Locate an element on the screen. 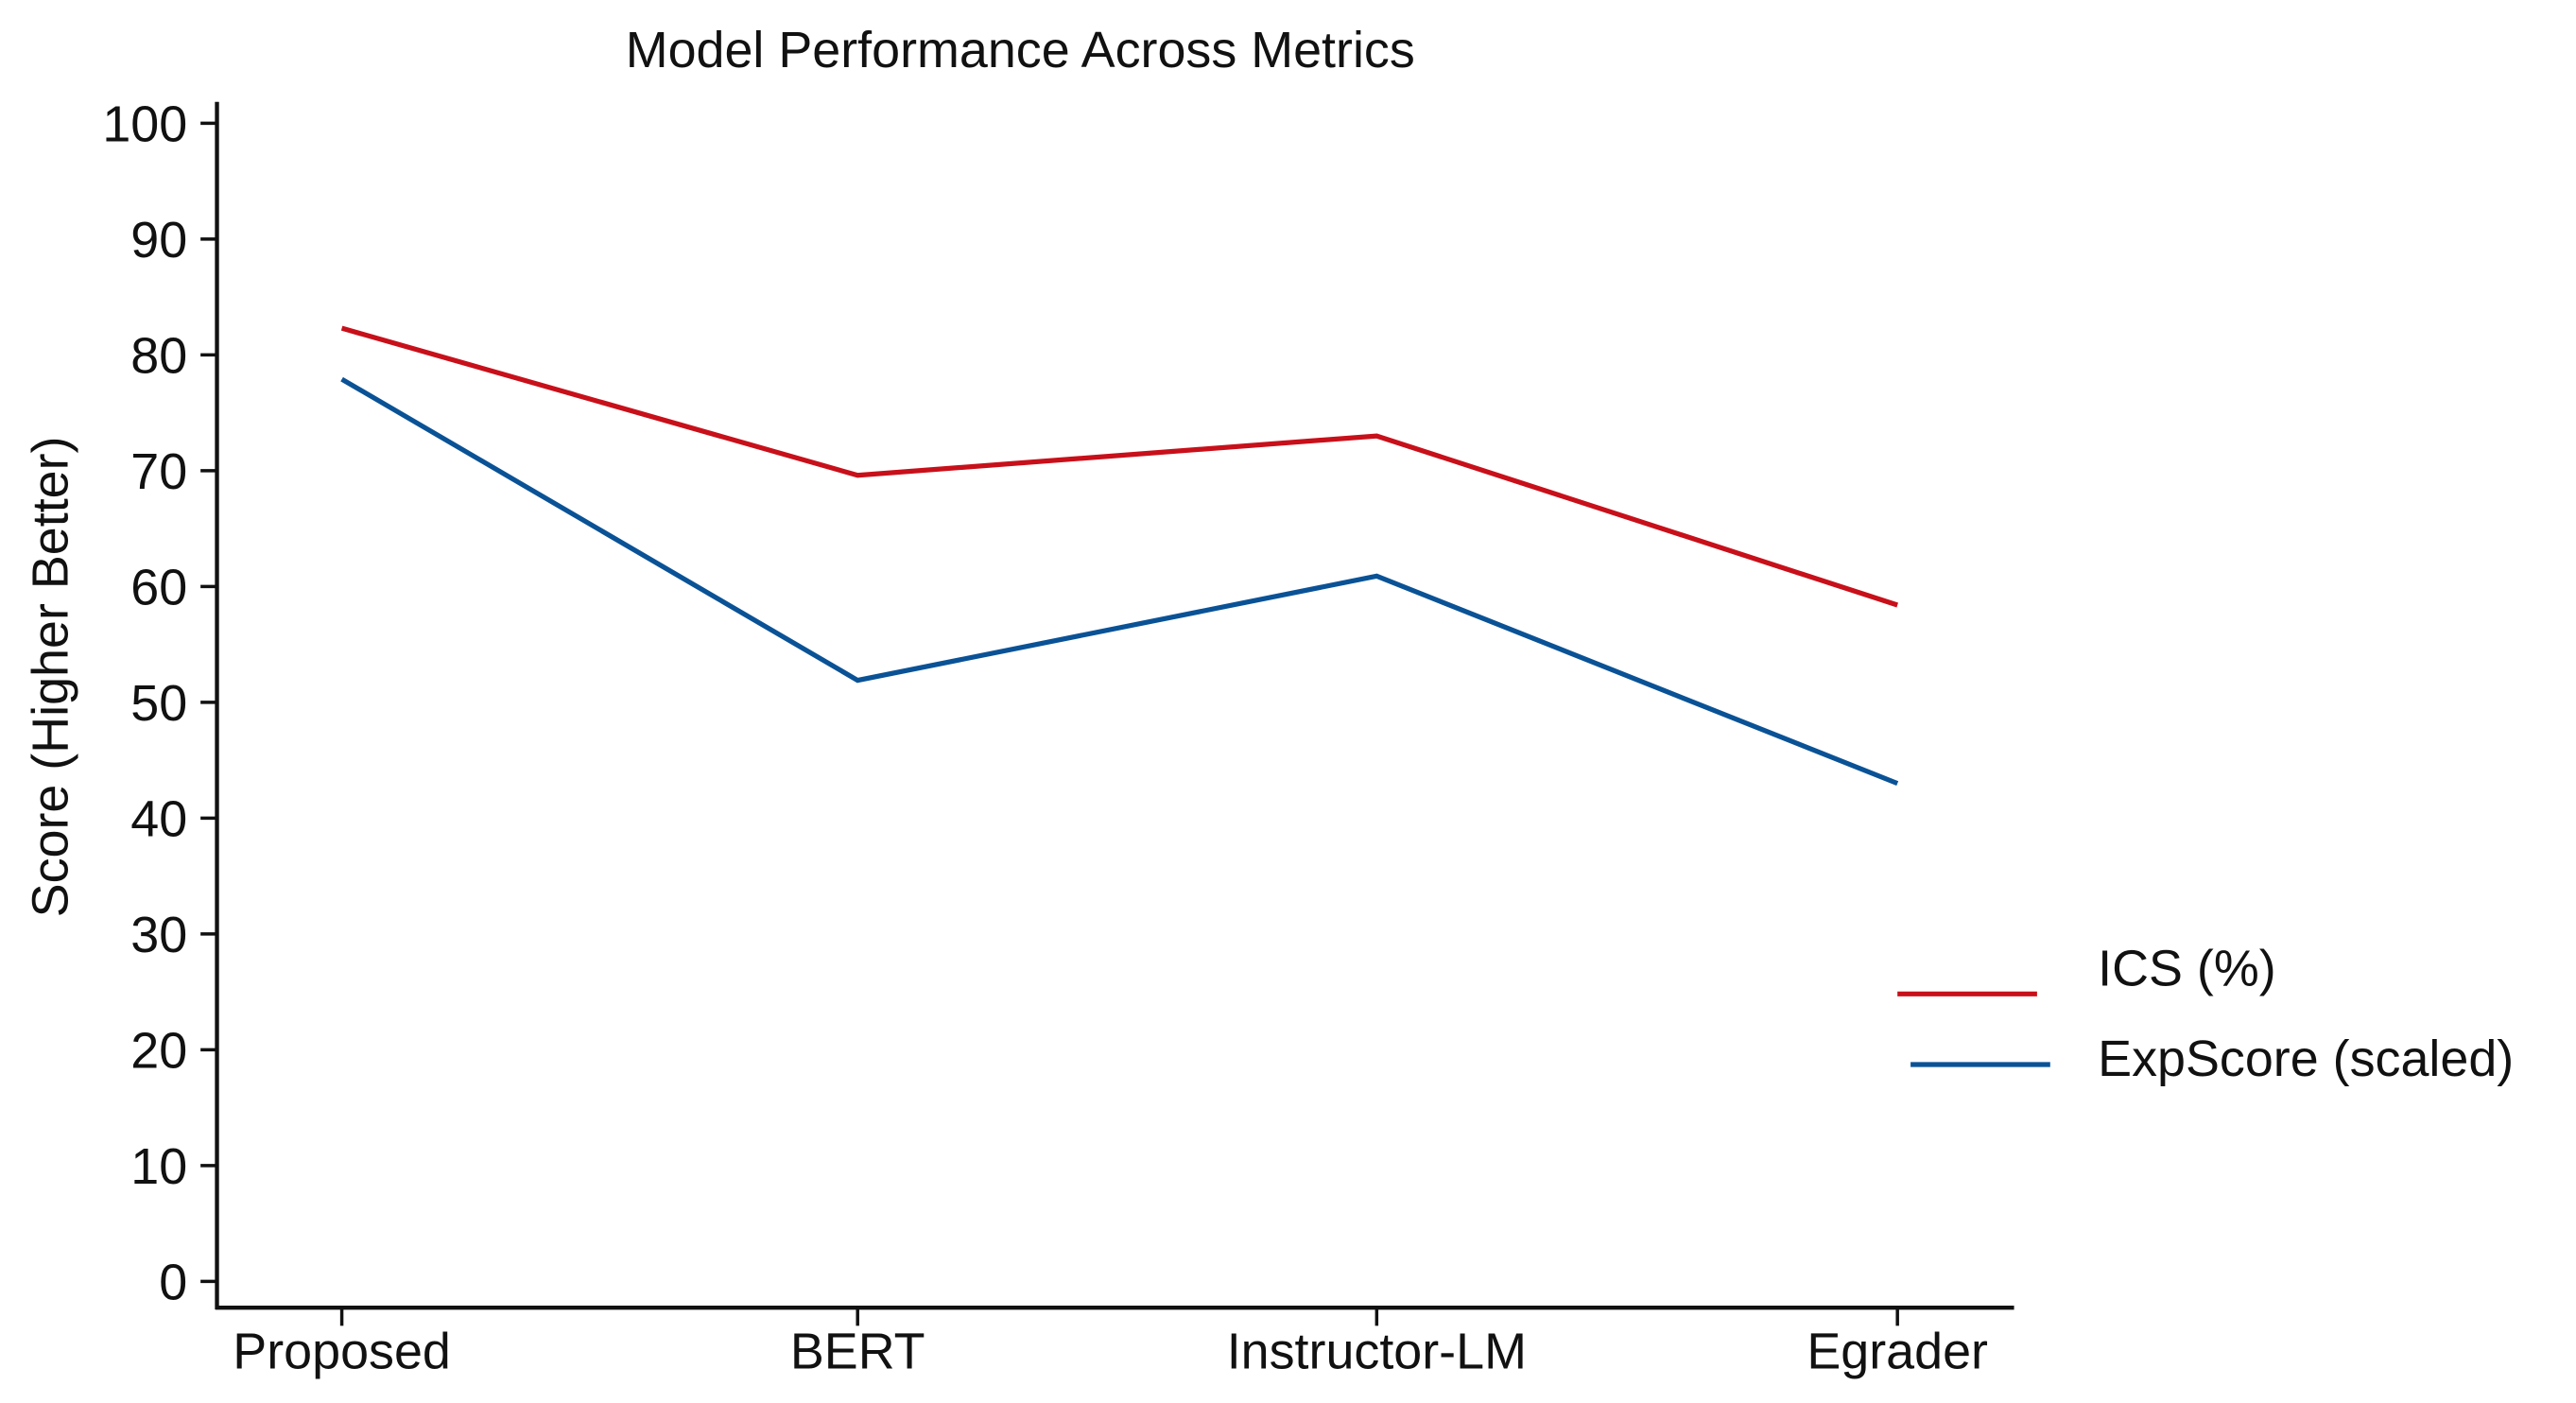 This screenshot has width=2576, height=1403. x-tick-label: Egrader is located at coordinates (1897, 1352).